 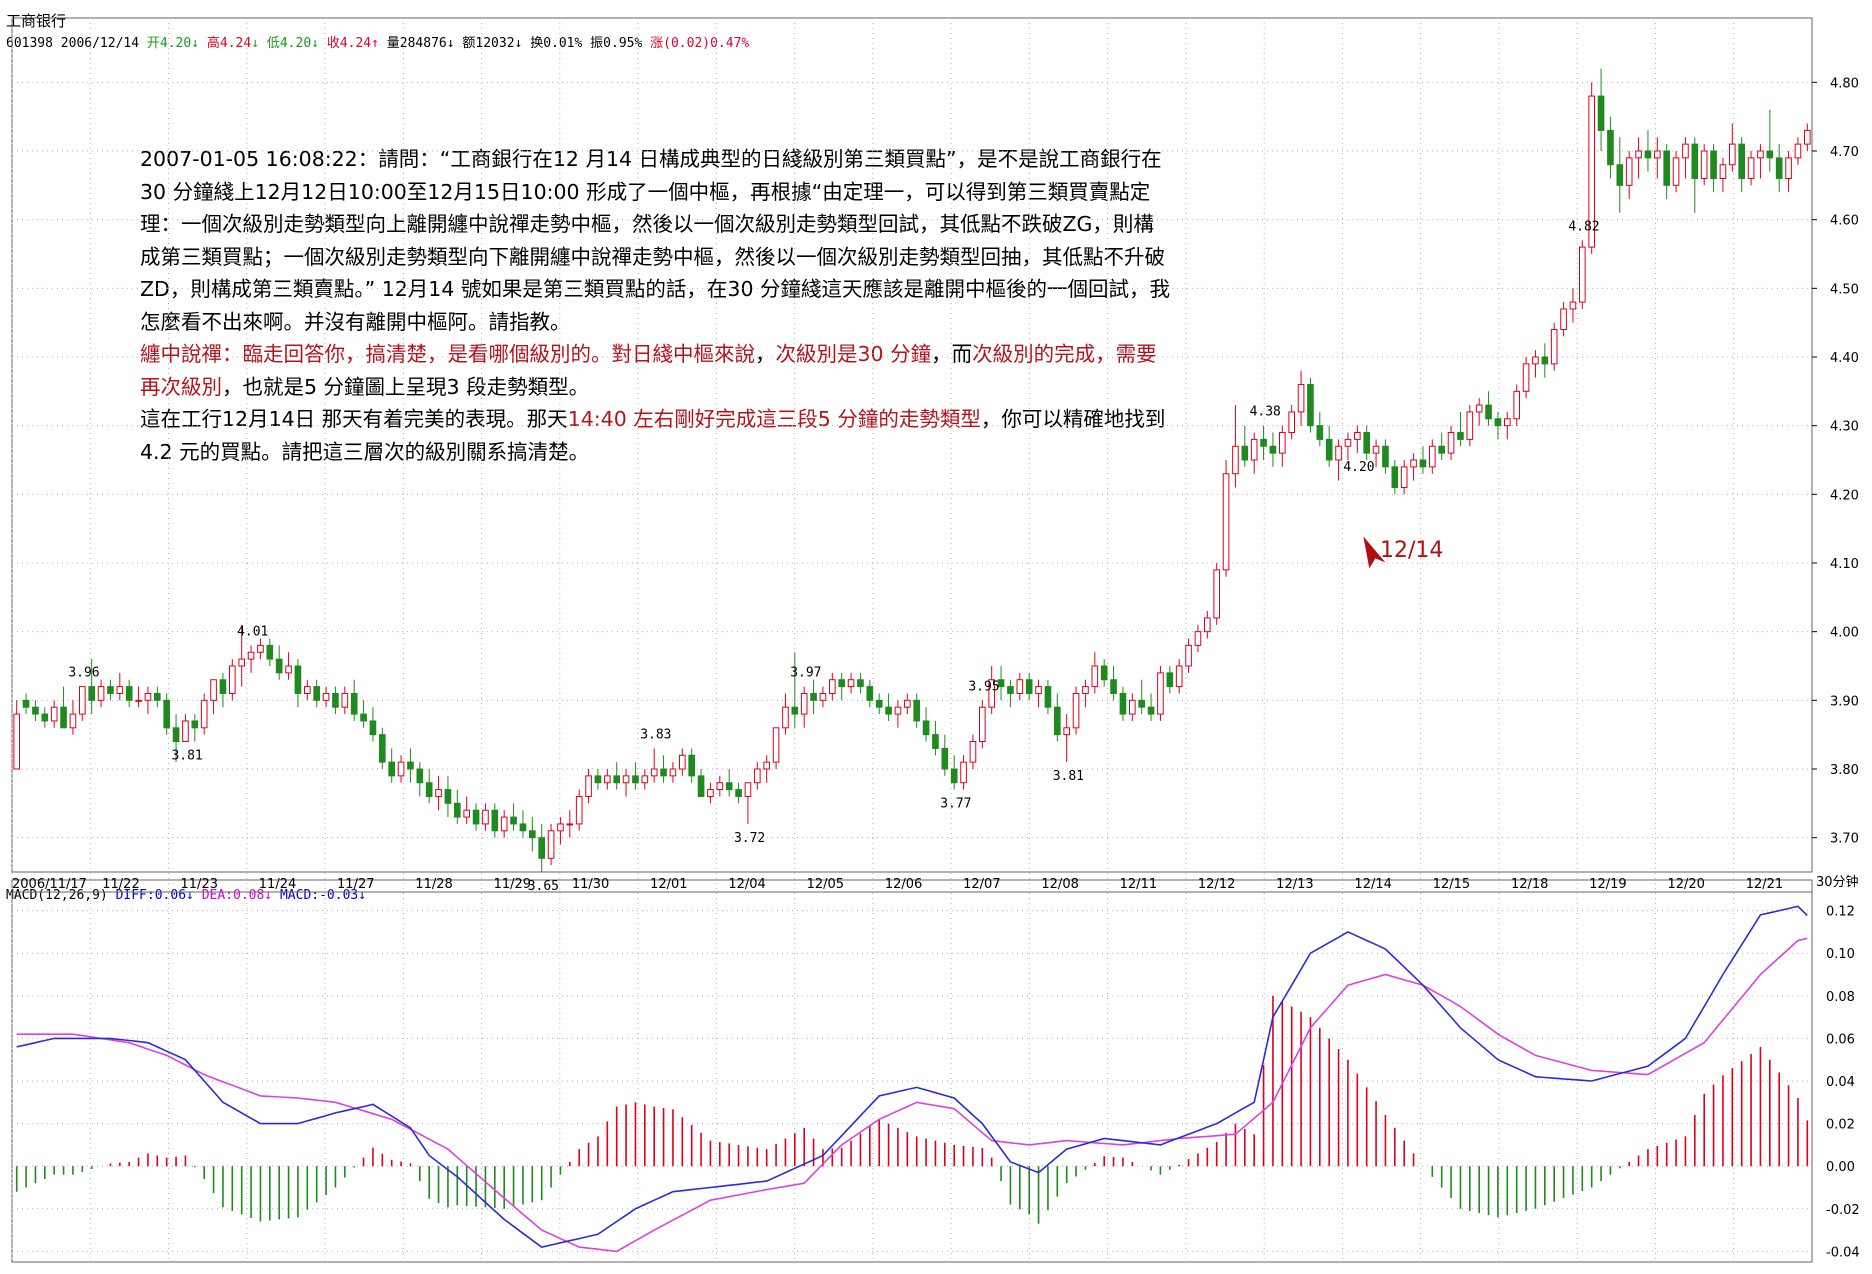 What do you see at coordinates (1844, 289) in the screenshot?
I see `price-tick-label: 4.50` at bounding box center [1844, 289].